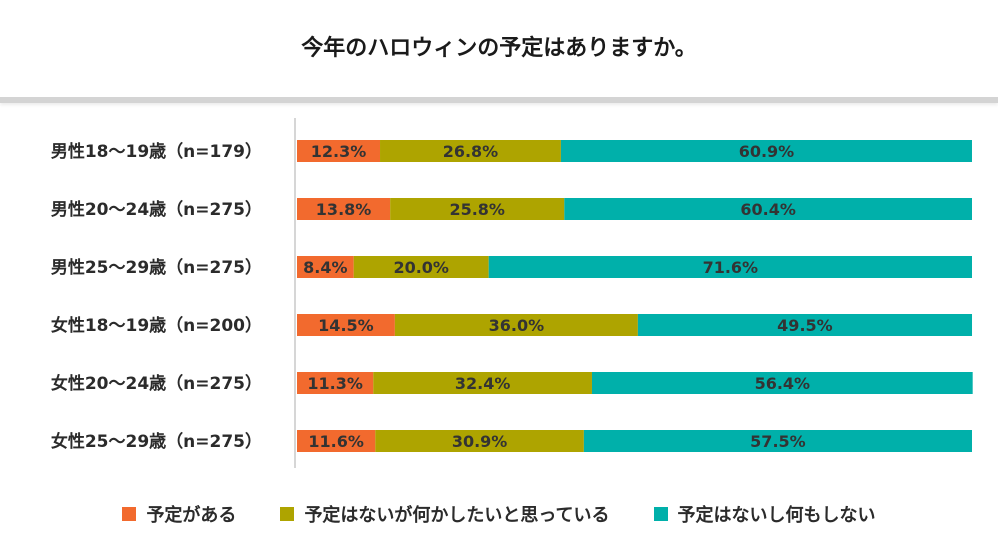 Image resolution: width=998 pixels, height=549 pixels. What do you see at coordinates (156, 151) in the screenshot?
I see `category-label: 男性18～19歳（n=179）` at bounding box center [156, 151].